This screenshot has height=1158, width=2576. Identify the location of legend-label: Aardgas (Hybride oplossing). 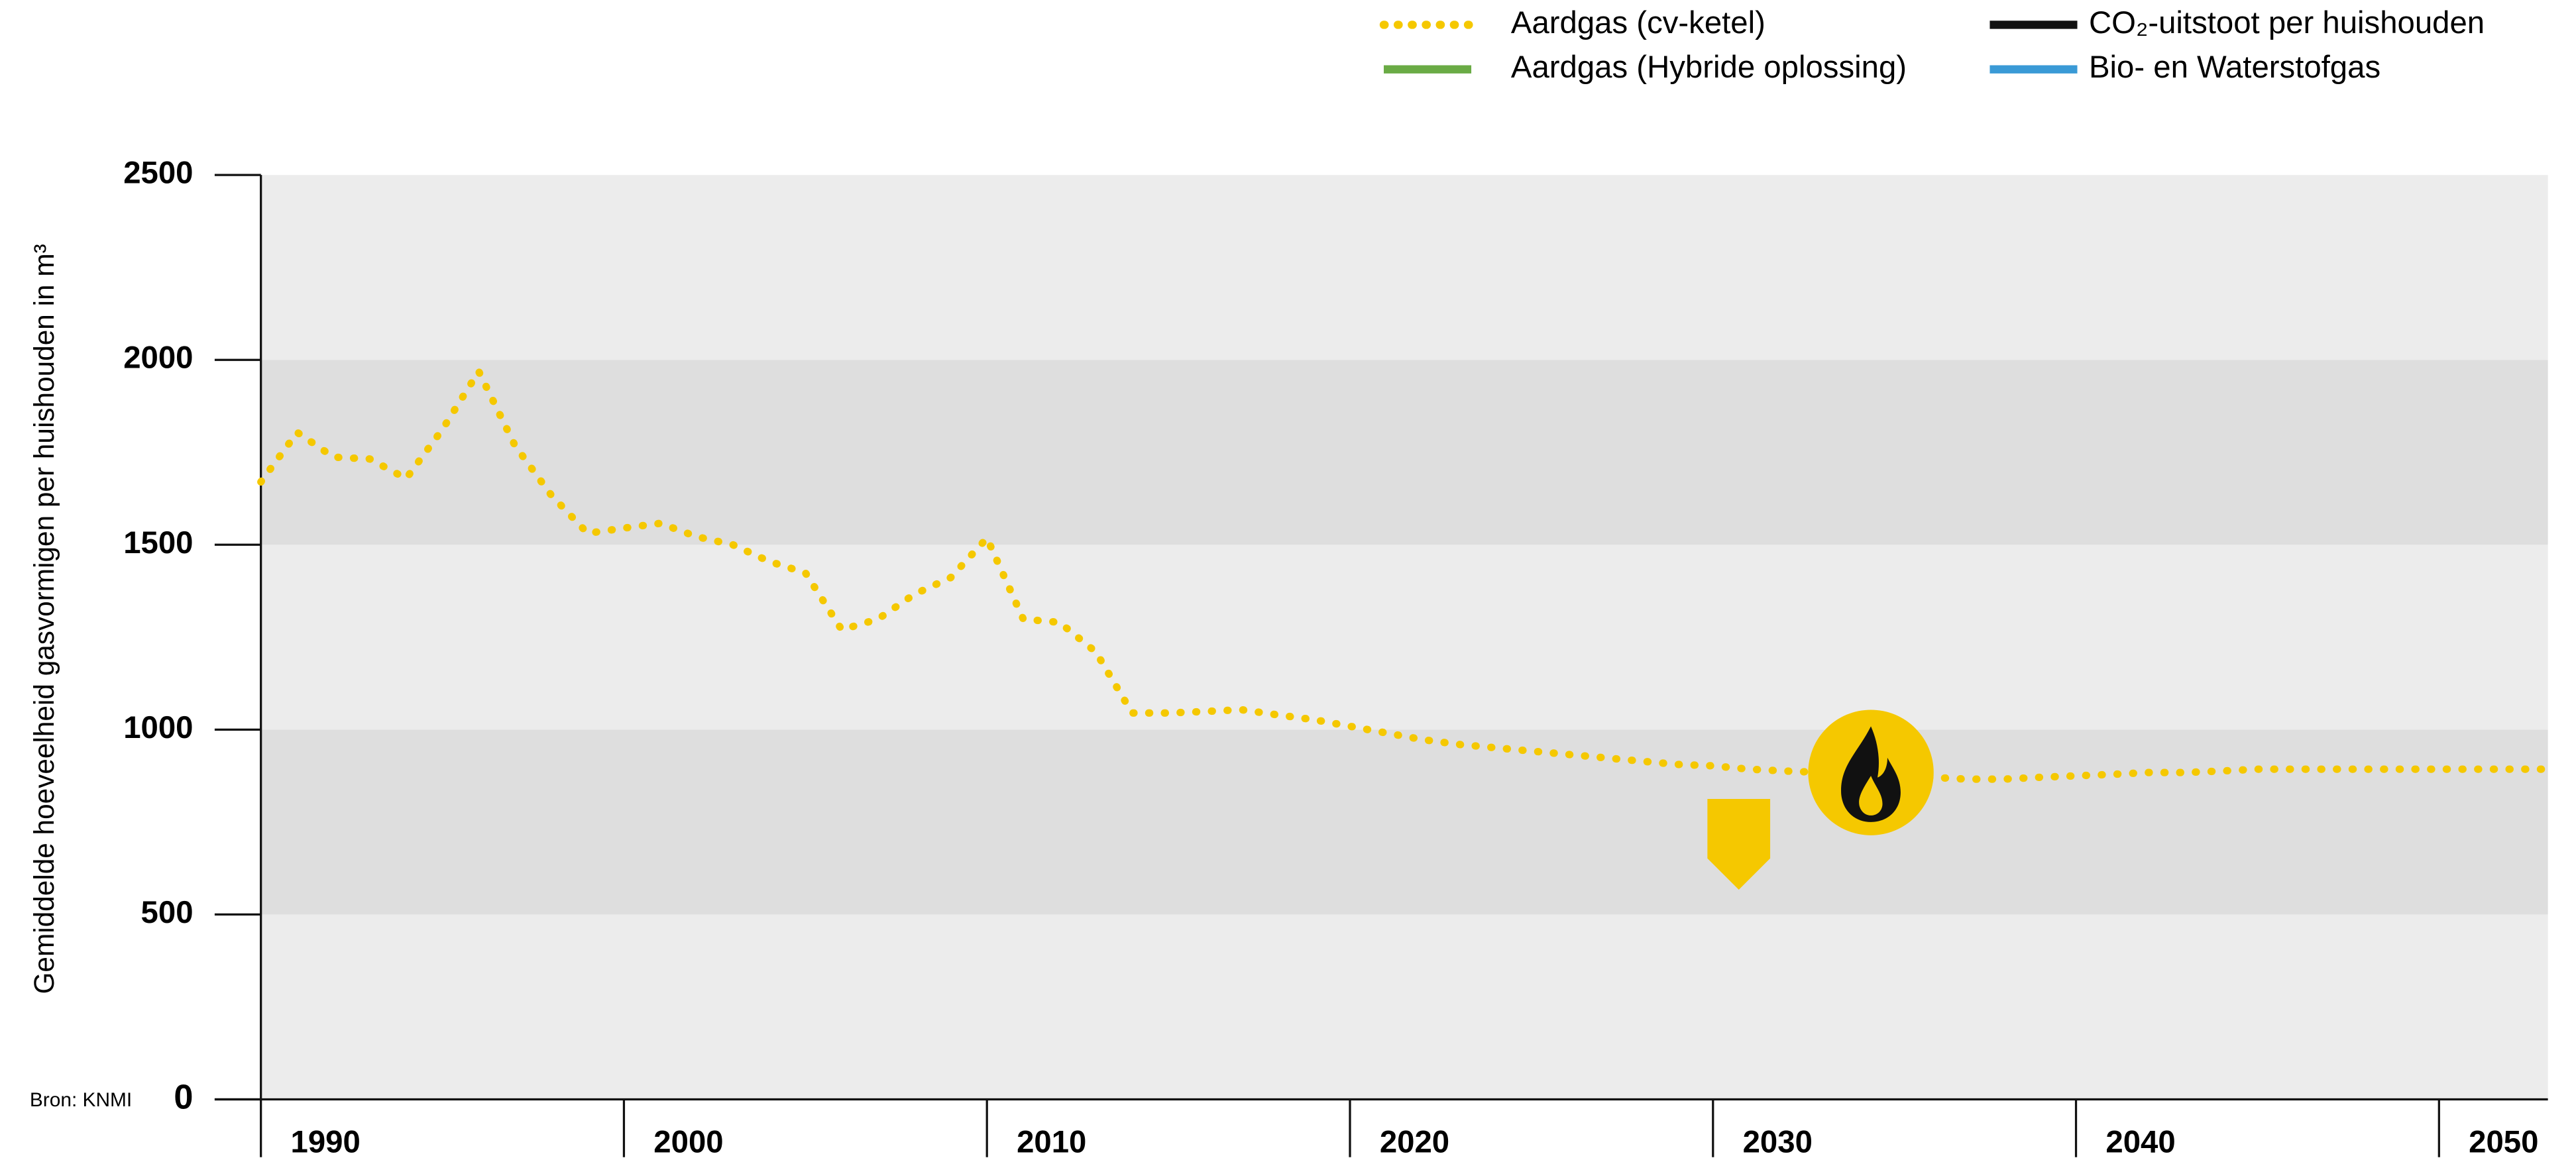
(1709, 67).